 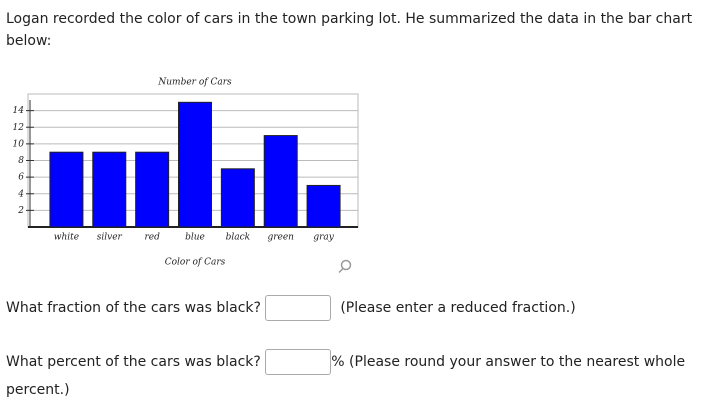 What do you see at coordinates (298, 362) in the screenshot?
I see `percent-input` at bounding box center [298, 362].